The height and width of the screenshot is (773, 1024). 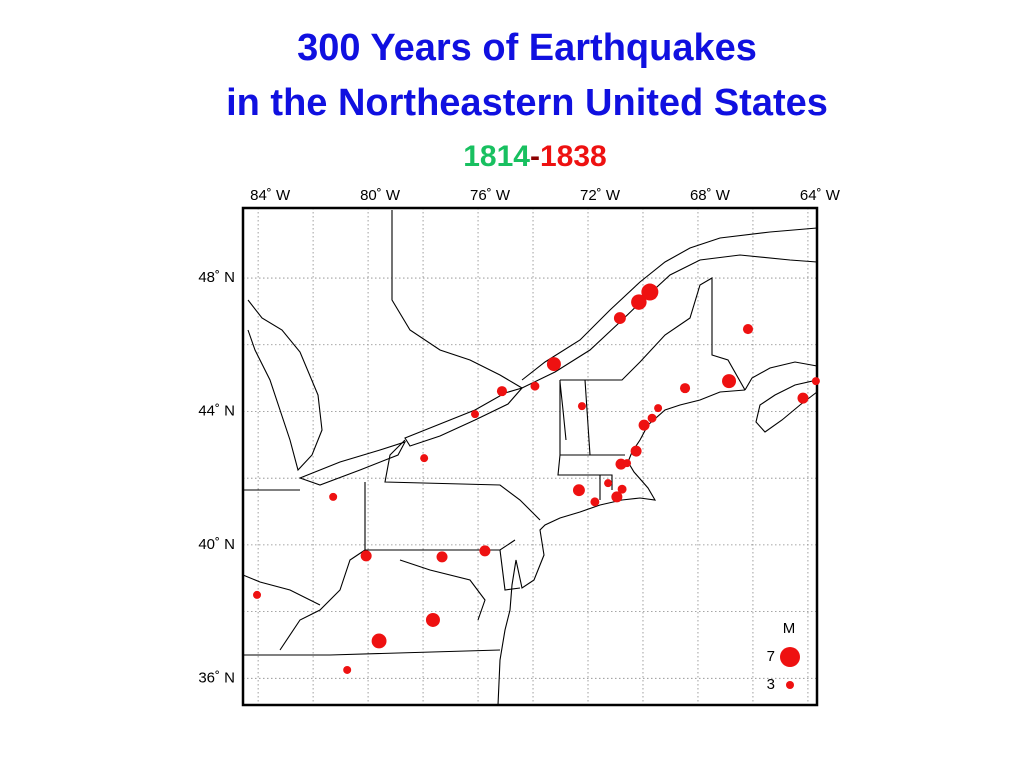 I want to click on legend-label: 3, so click(x=771, y=684).